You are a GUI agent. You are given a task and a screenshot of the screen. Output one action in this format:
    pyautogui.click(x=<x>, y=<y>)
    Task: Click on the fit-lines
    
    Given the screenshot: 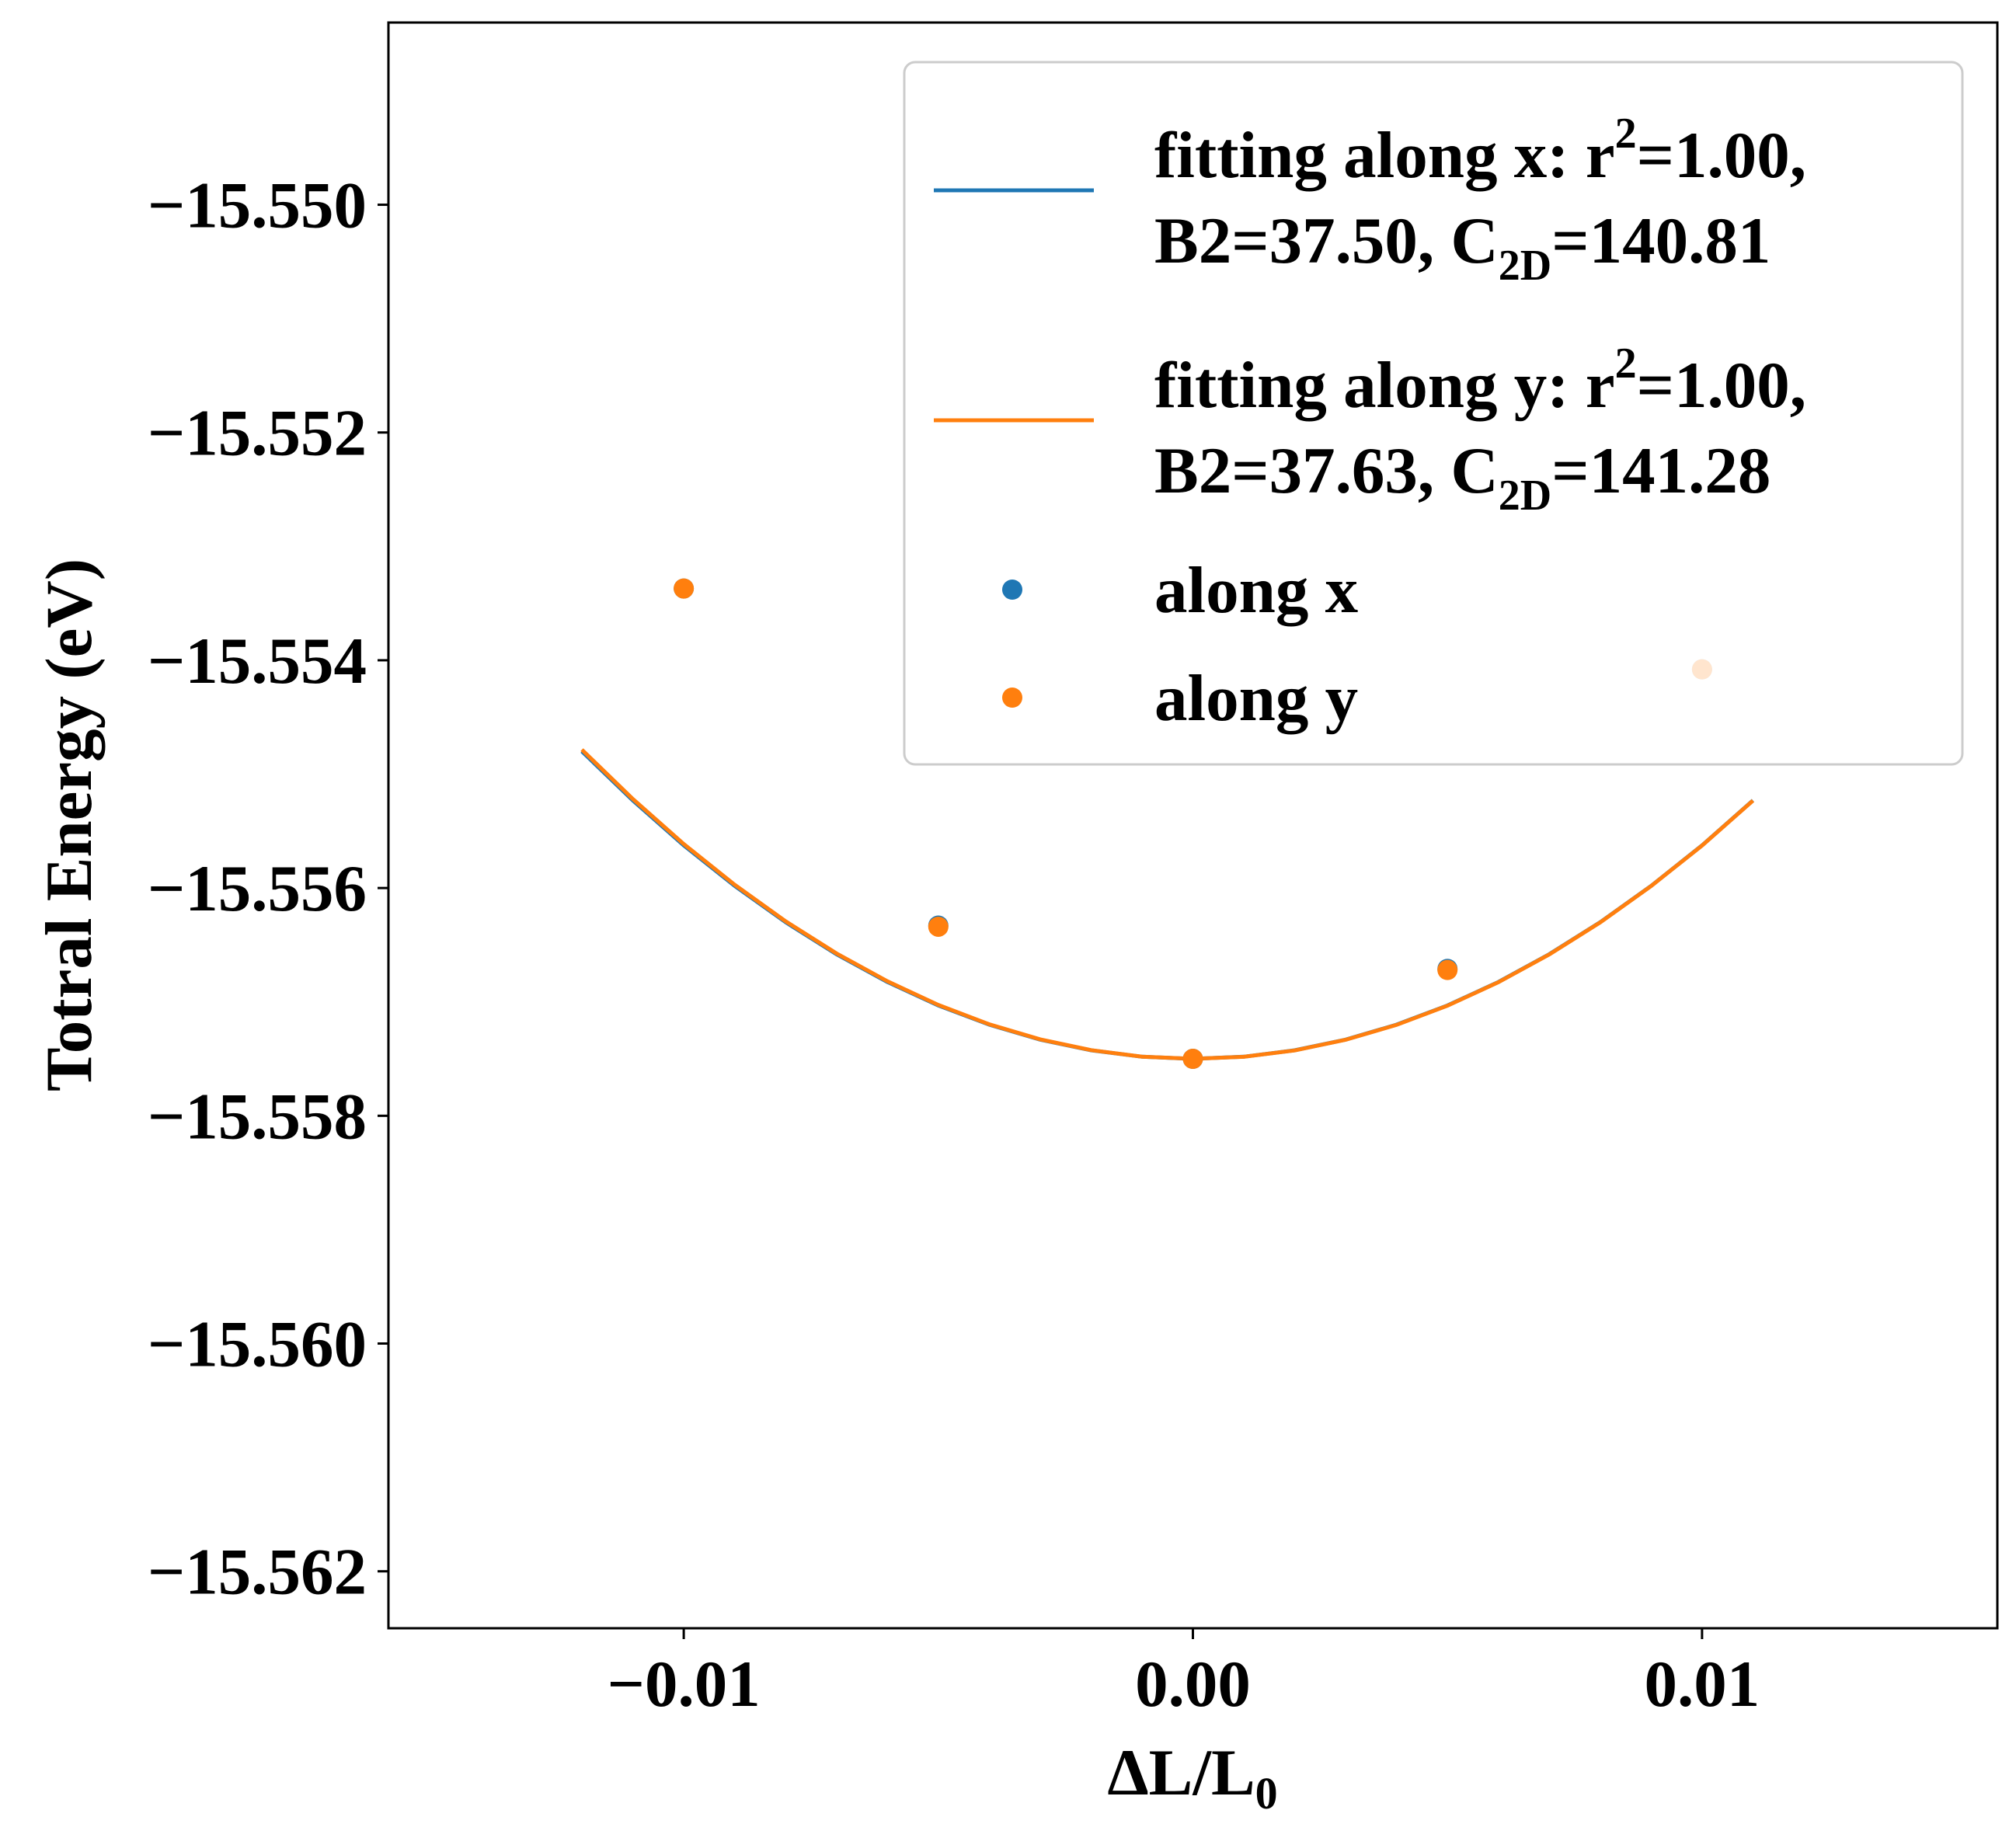 What is the action you would take?
    pyautogui.click(x=1167, y=904)
    